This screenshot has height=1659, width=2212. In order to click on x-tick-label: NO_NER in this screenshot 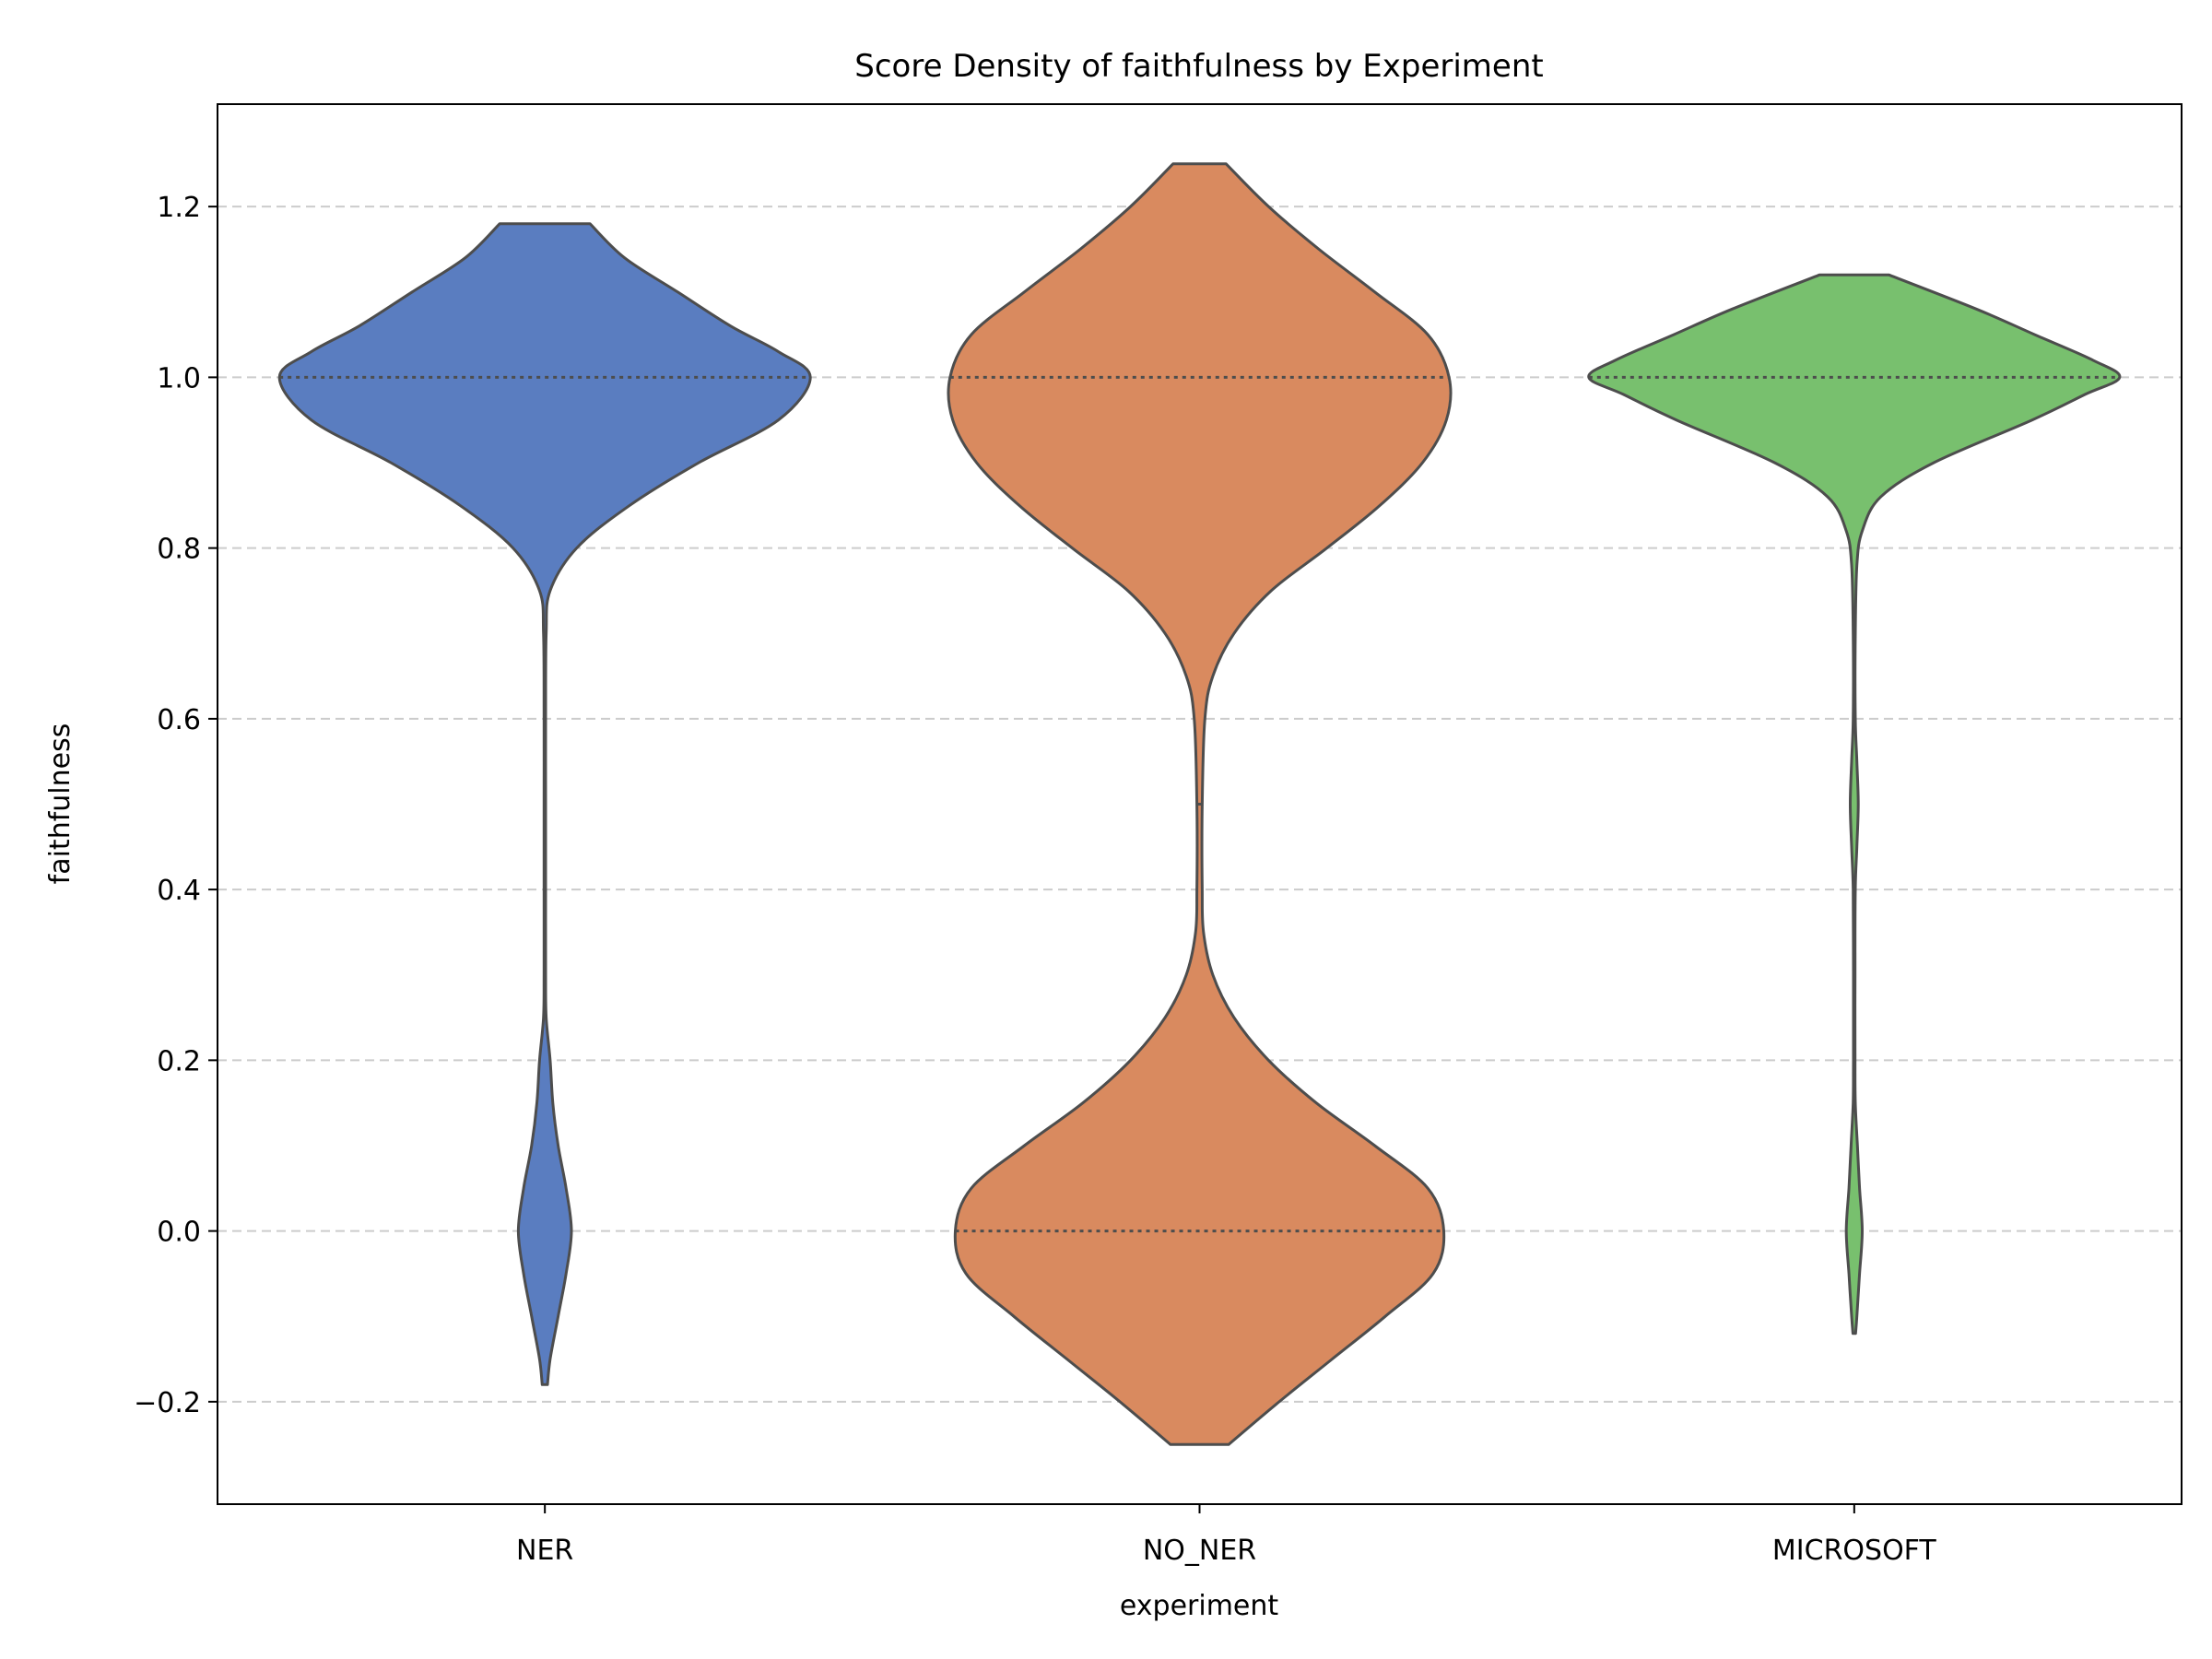, I will do `click(1199, 1551)`.